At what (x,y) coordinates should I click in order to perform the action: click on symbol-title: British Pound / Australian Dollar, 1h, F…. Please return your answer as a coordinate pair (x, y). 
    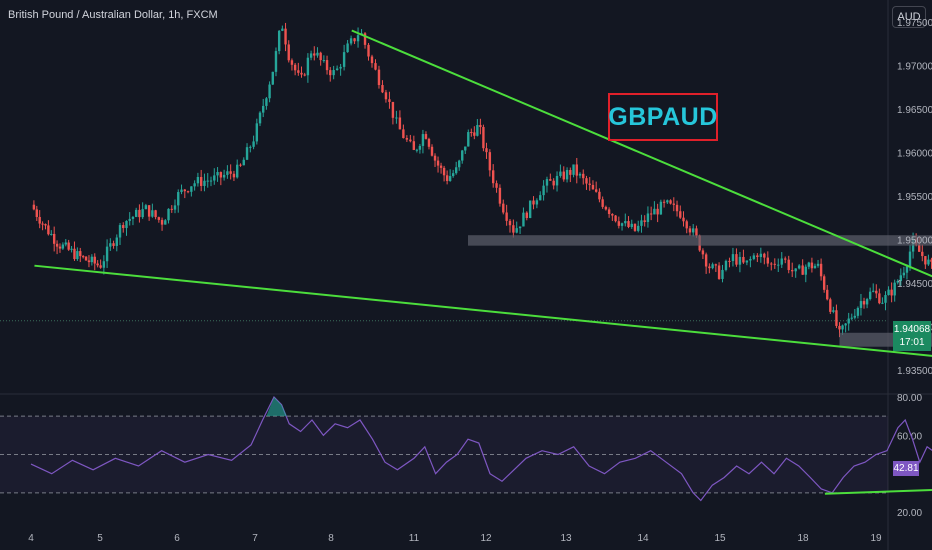
    Looking at the image, I should click on (113, 15).